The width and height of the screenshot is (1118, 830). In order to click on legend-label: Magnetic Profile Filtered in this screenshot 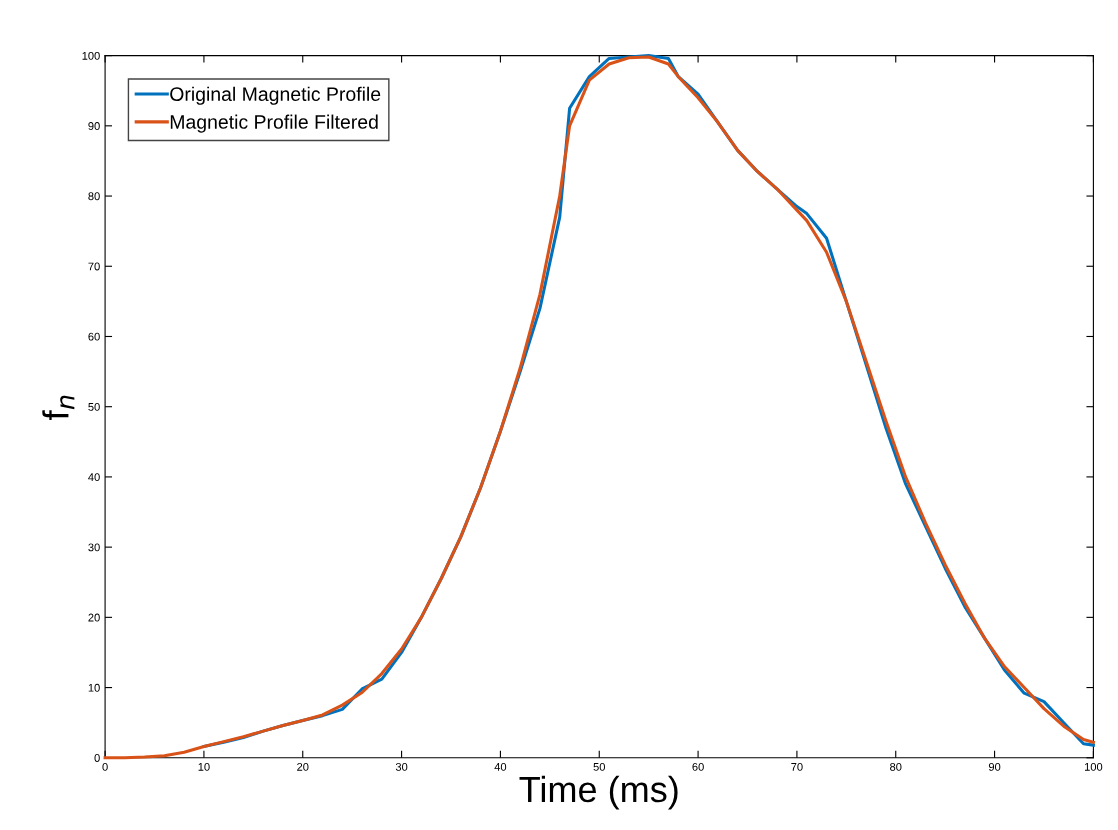, I will do `click(274, 123)`.